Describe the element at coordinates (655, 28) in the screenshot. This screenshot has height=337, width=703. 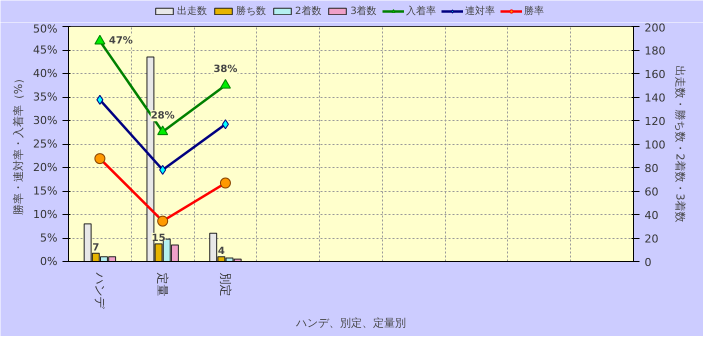
I see `y2-tick-label: 200` at that location.